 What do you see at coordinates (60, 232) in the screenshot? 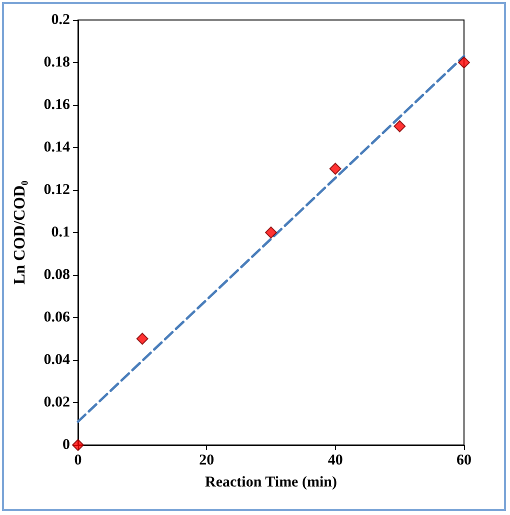
I see `y-tick-label: 0.1` at bounding box center [60, 232].